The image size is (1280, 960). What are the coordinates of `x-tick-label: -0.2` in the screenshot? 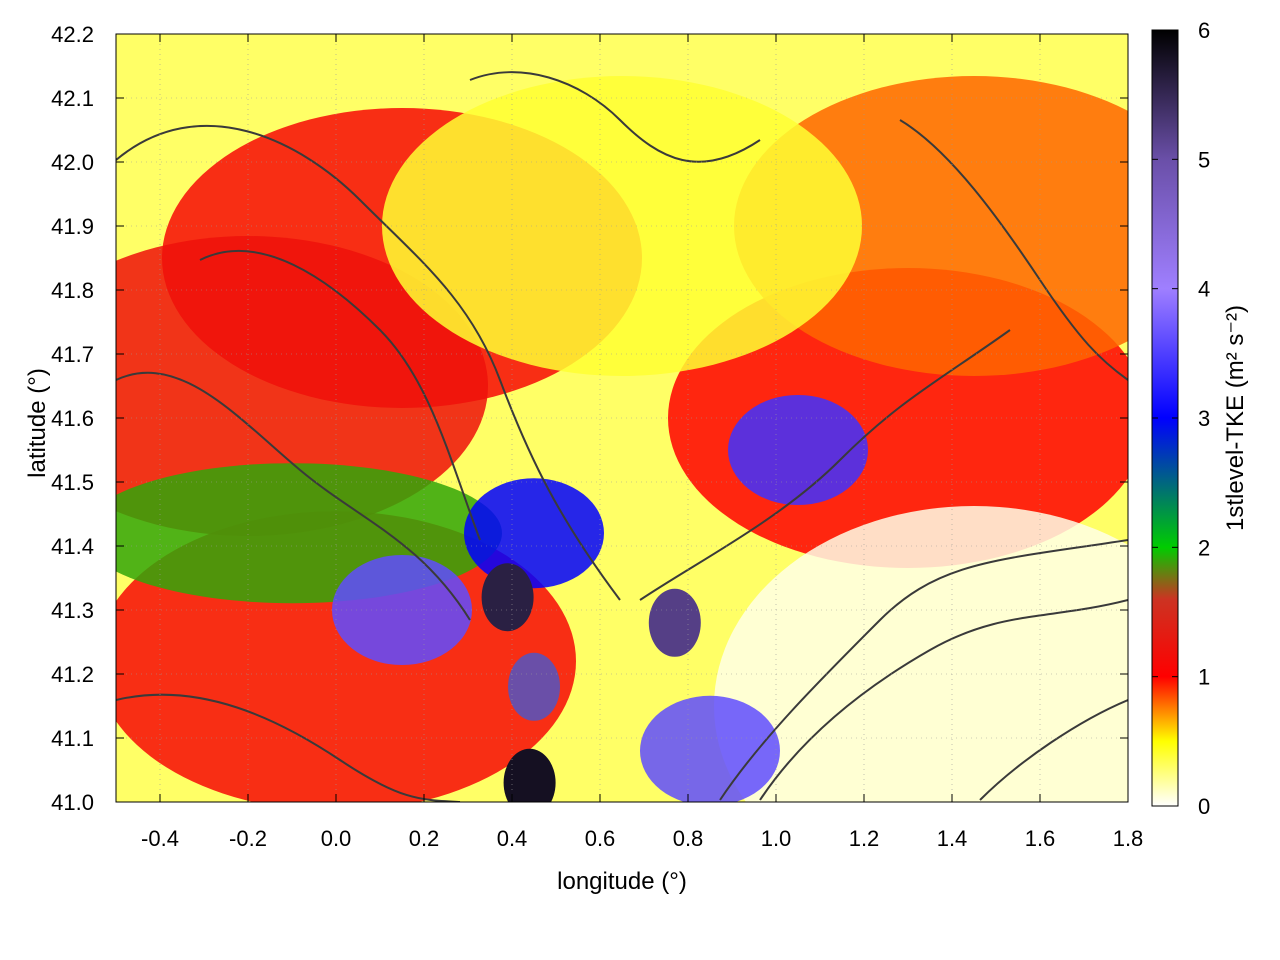 It's located at (248, 838).